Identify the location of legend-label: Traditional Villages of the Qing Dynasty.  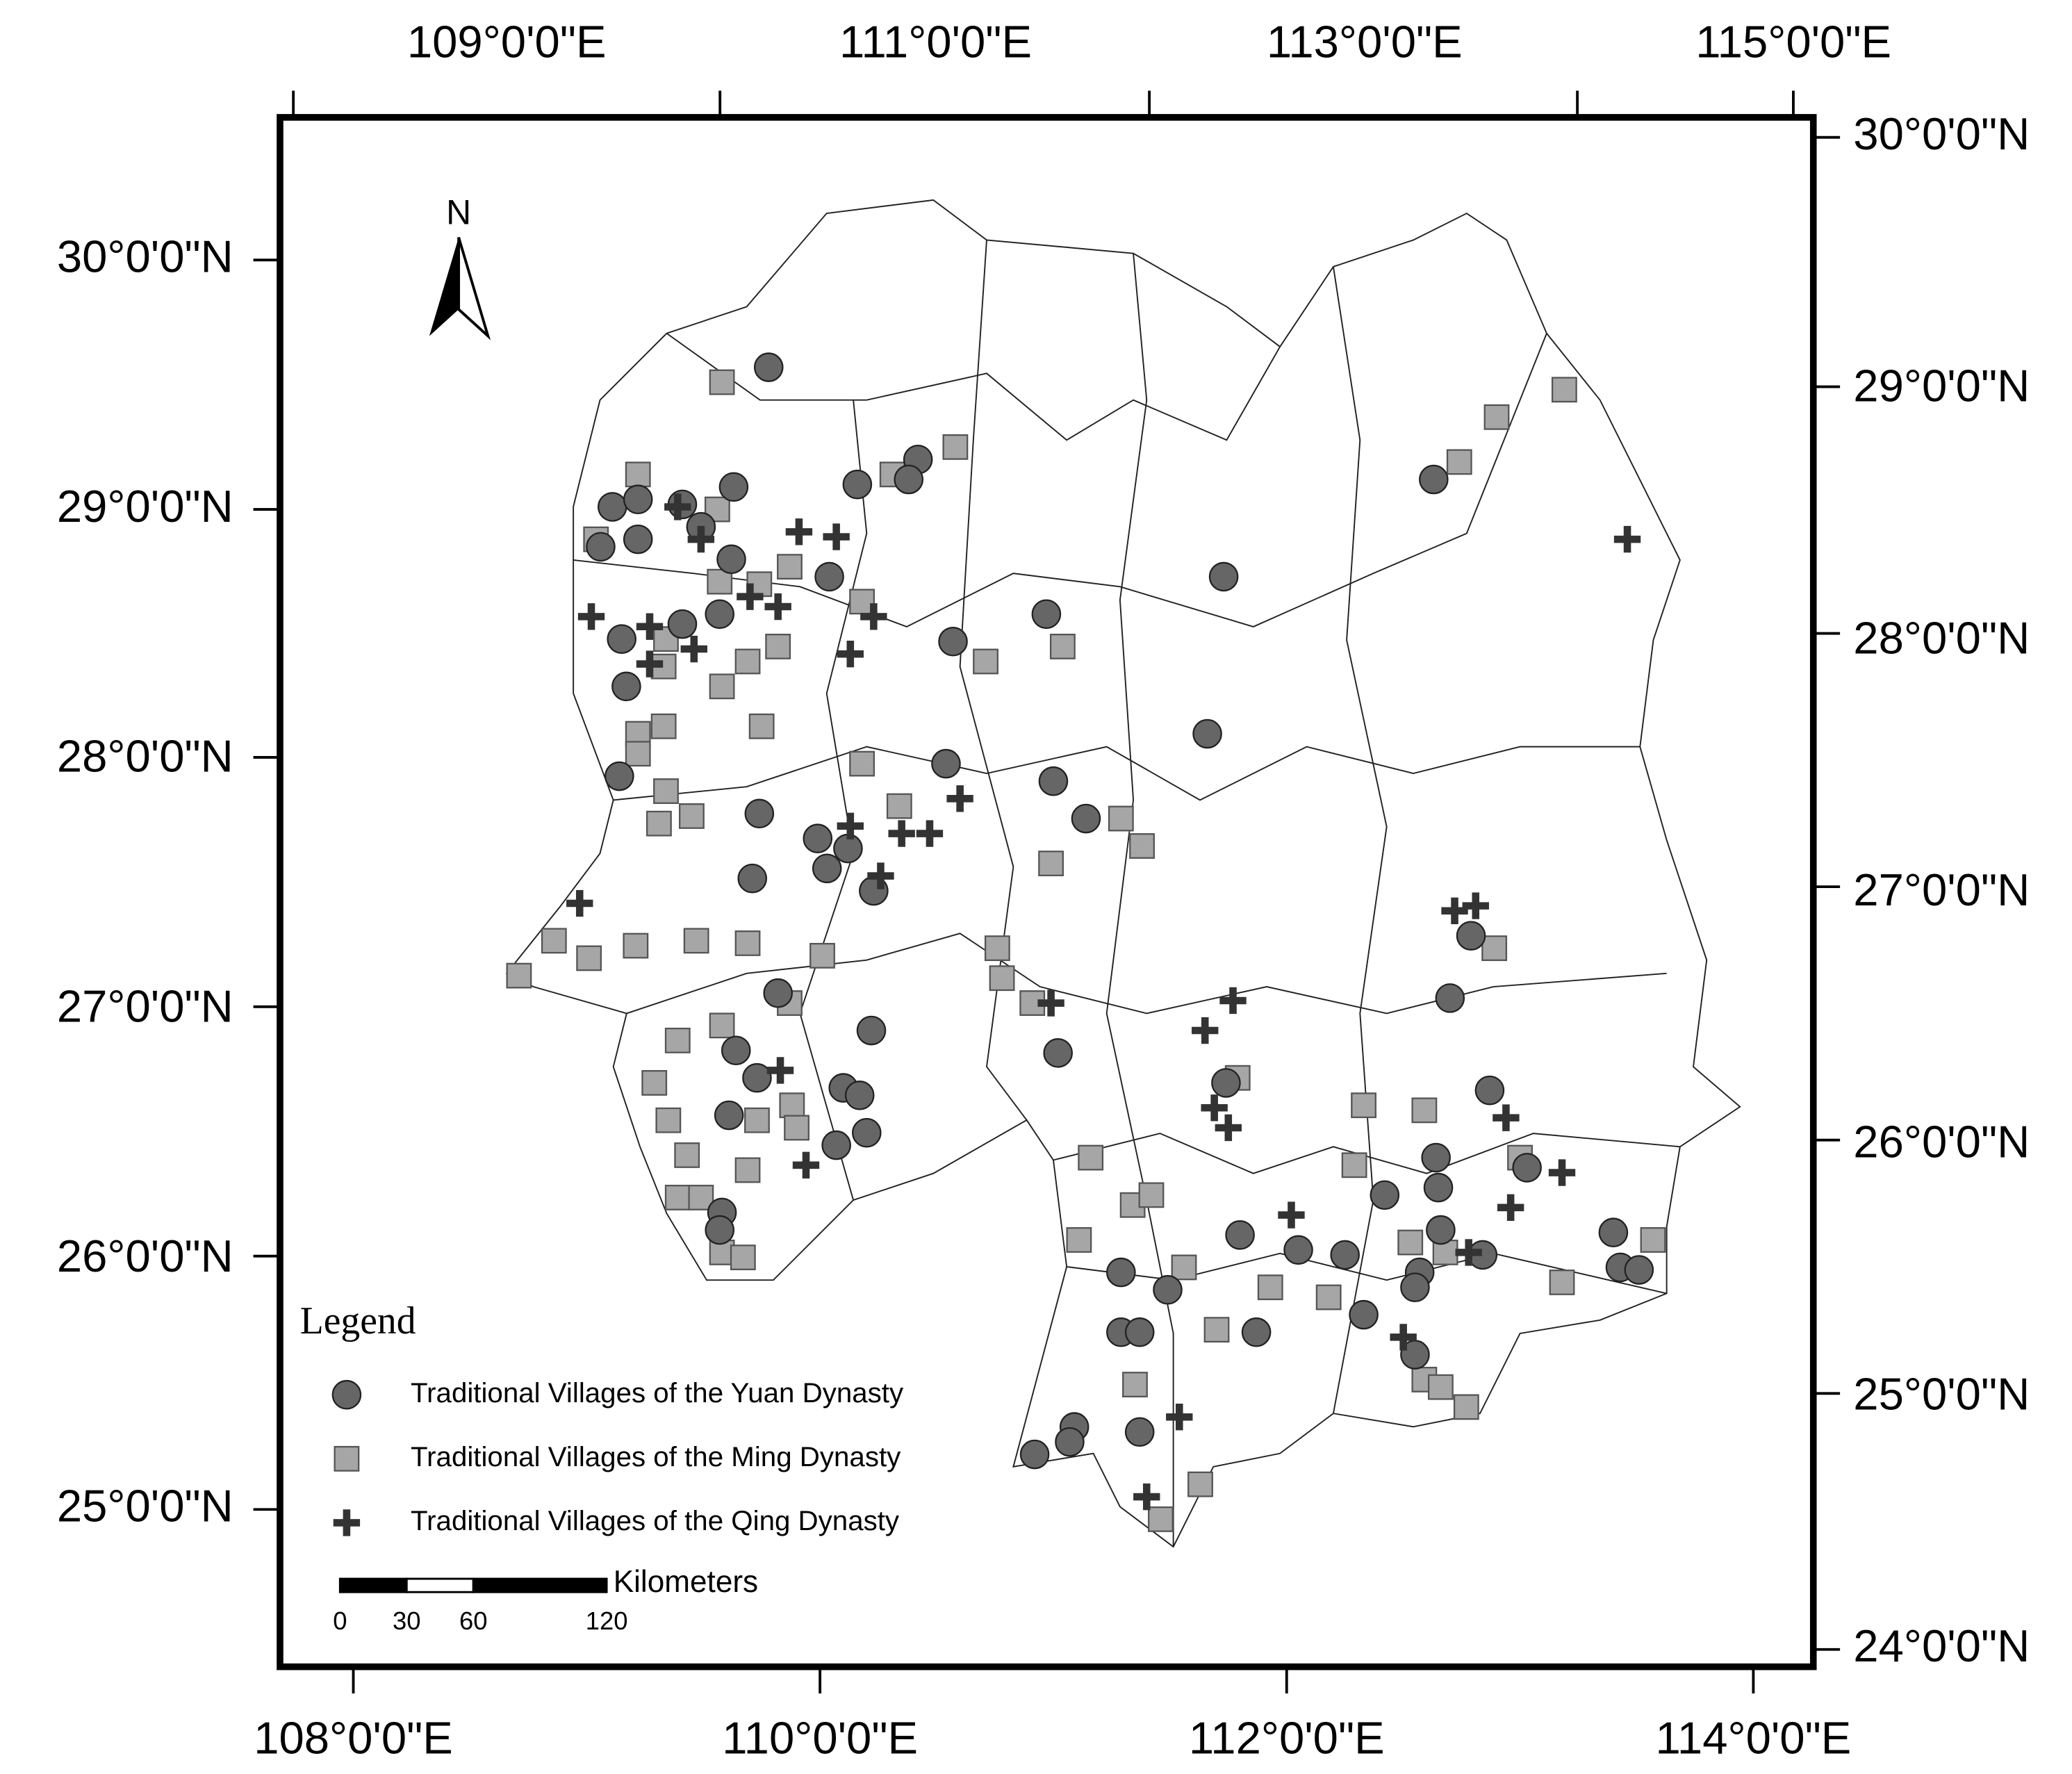
(655, 1520).